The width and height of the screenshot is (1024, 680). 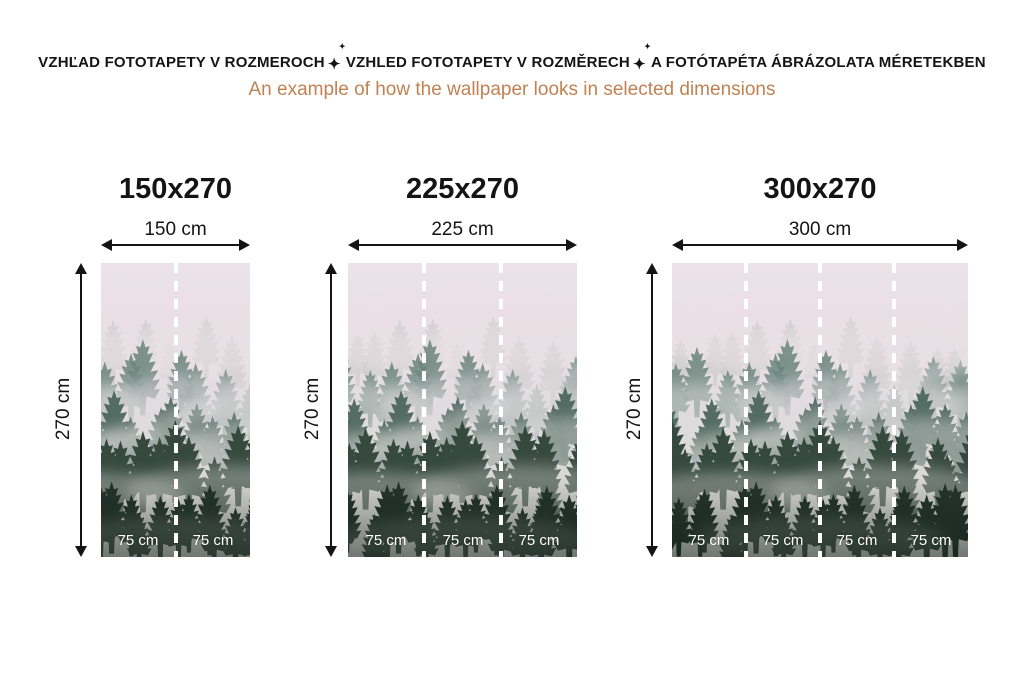 I want to click on width-label: 225 cm, so click(x=462, y=229).